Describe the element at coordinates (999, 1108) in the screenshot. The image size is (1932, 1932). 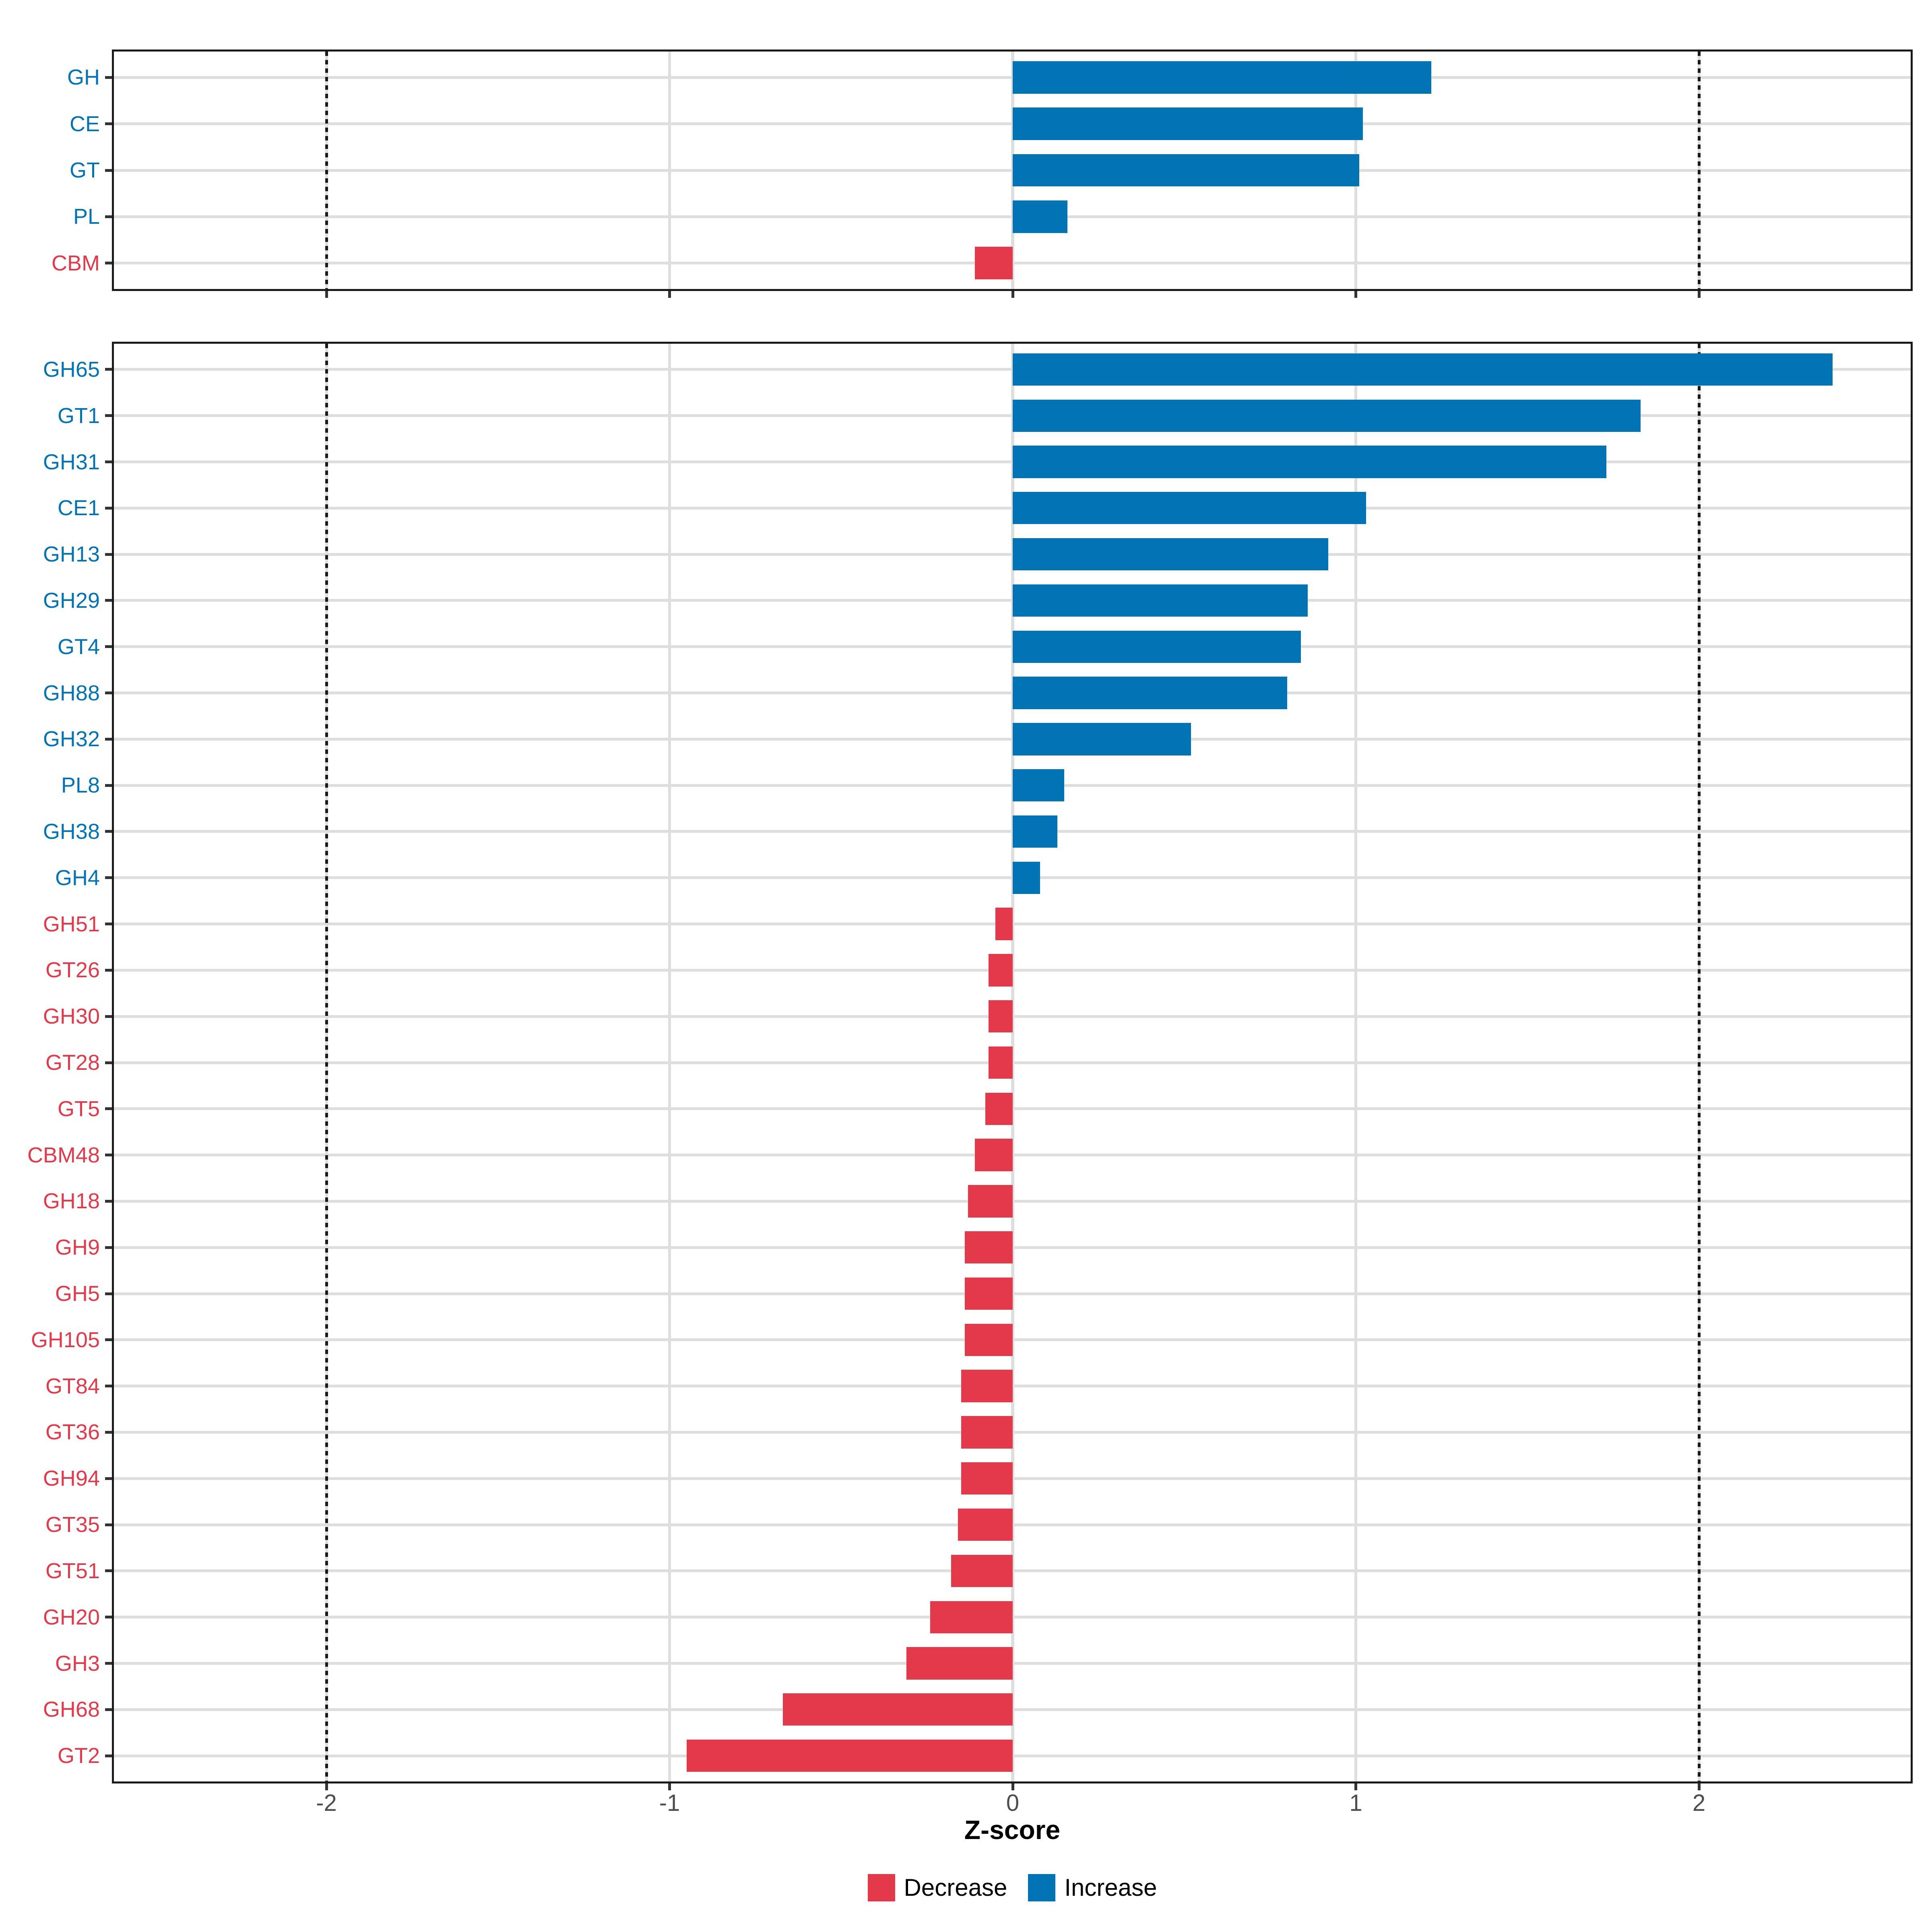
I see `bar-GT5` at that location.